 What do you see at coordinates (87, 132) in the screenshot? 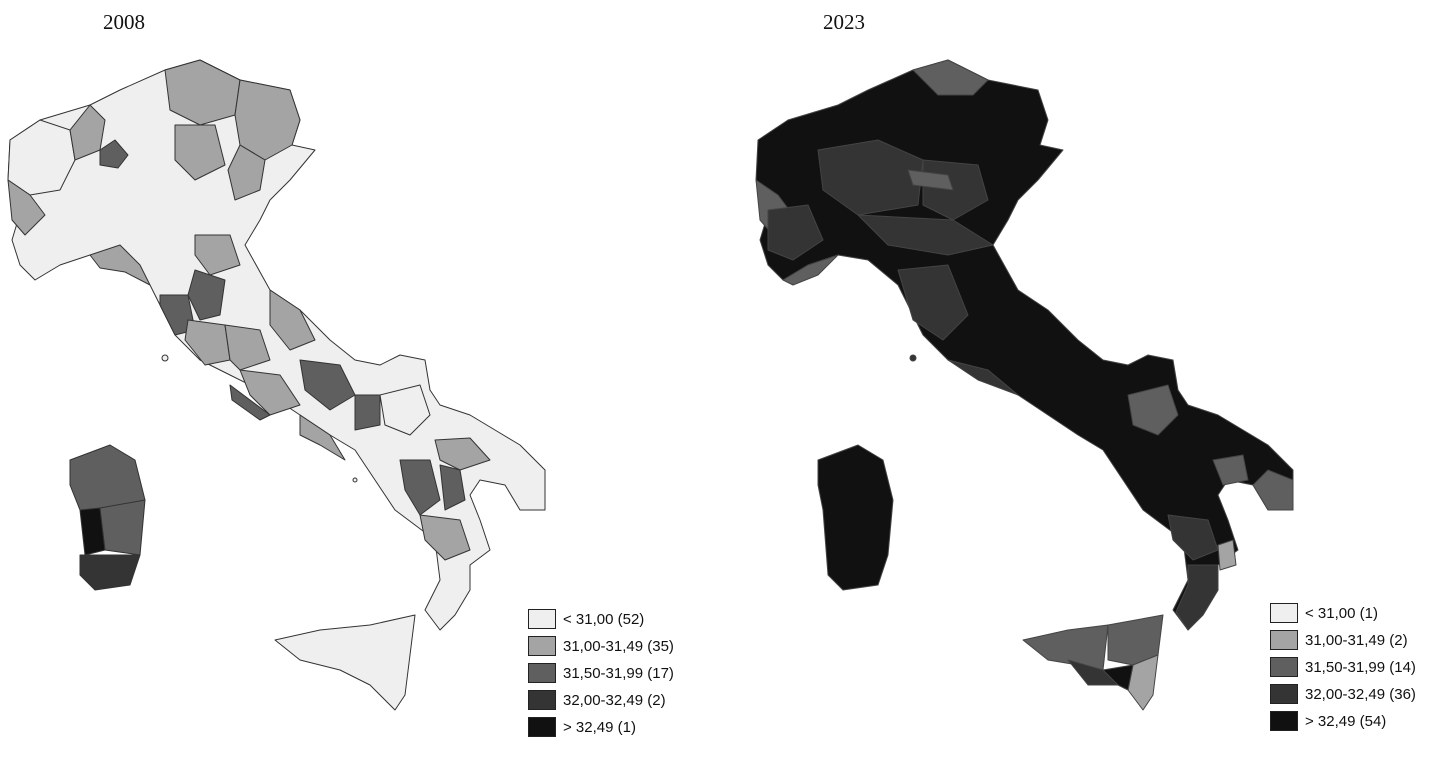
I see `region-2008-ossola` at bounding box center [87, 132].